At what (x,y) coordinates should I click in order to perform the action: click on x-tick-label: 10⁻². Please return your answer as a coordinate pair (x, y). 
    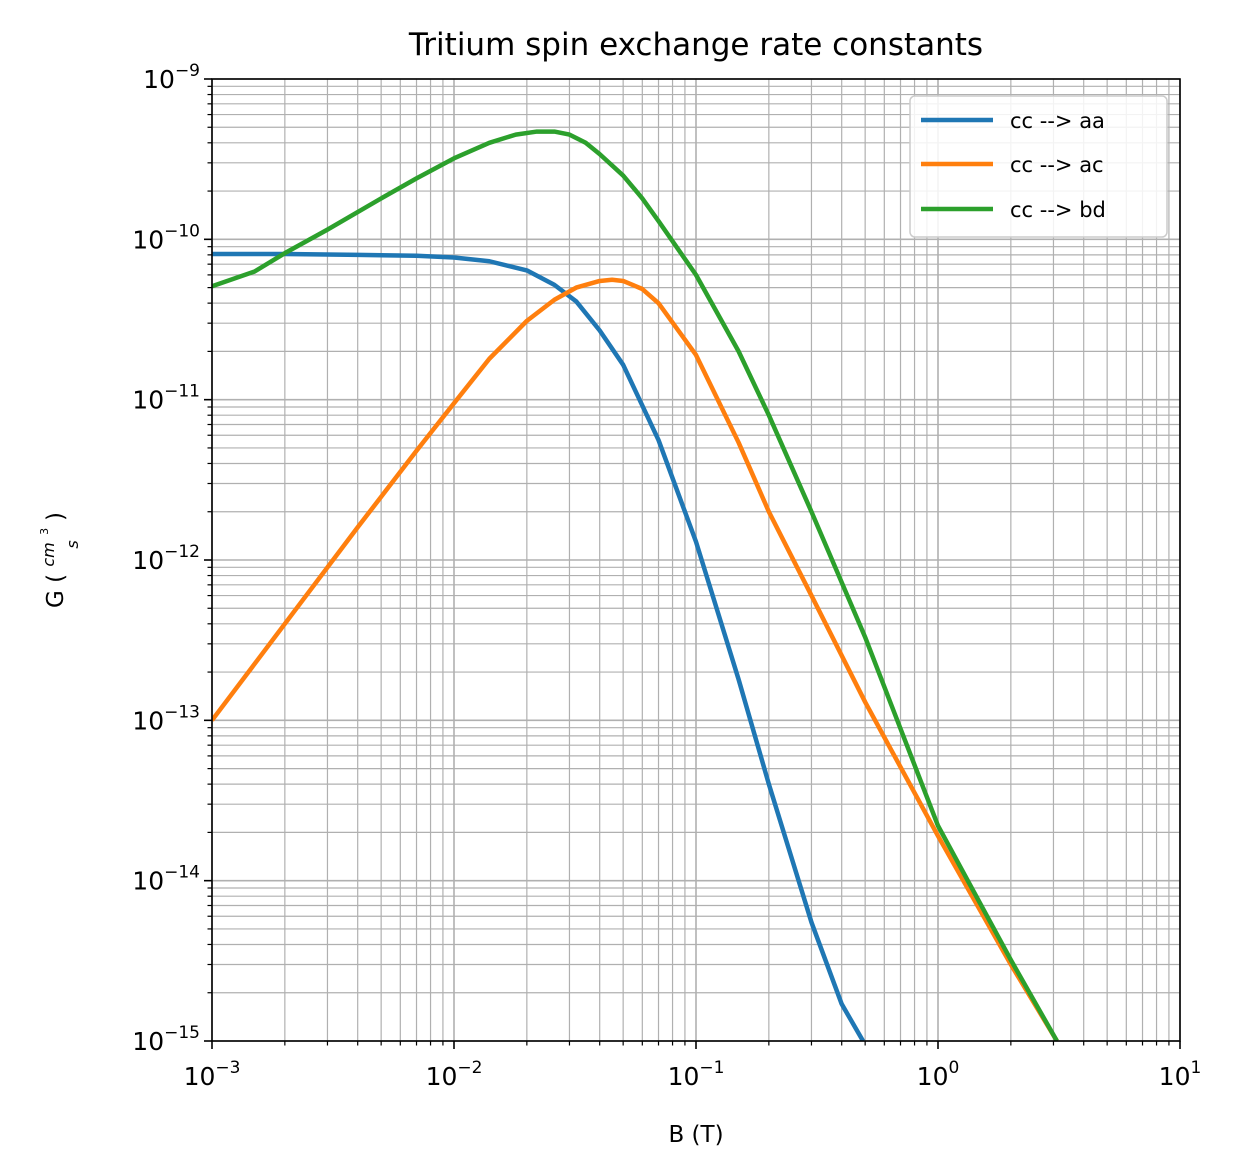
    Looking at the image, I should click on (454, 1074).